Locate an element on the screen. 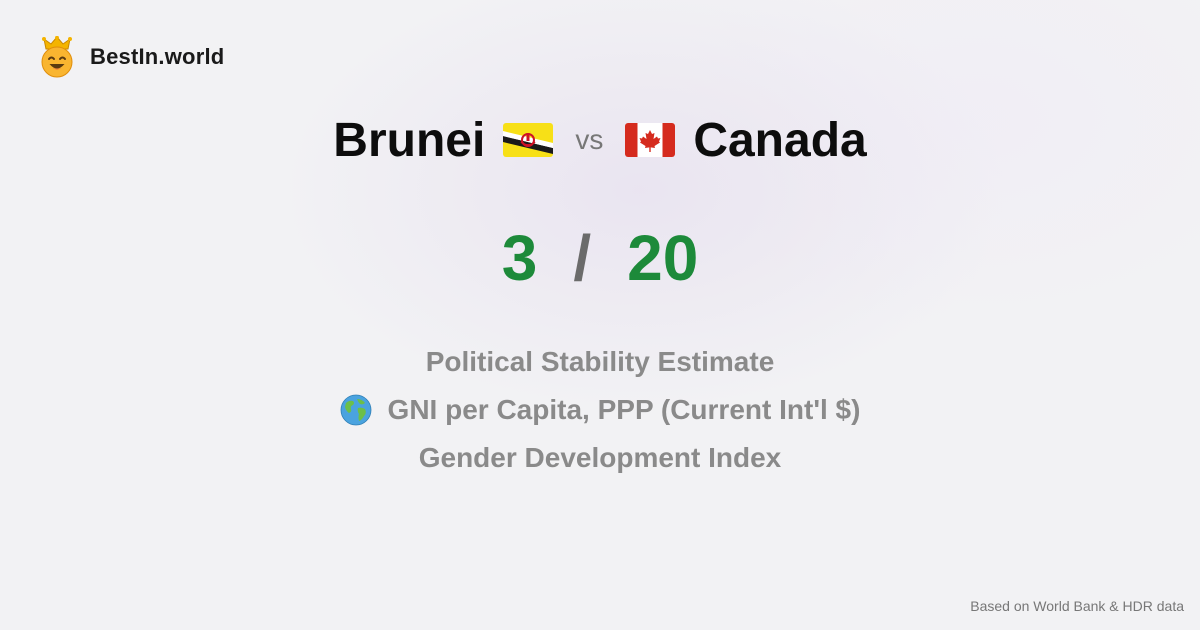 This screenshot has height=630, width=1200. canada-flag-icon is located at coordinates (650, 140).